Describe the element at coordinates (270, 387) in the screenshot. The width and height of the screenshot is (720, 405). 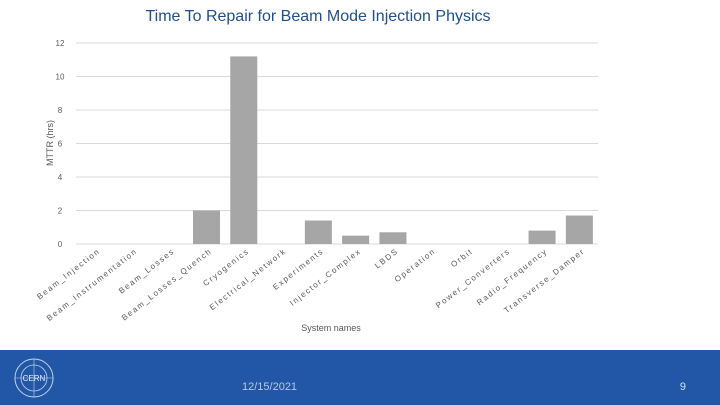
I see `footer-date: 12/15/2021` at that location.